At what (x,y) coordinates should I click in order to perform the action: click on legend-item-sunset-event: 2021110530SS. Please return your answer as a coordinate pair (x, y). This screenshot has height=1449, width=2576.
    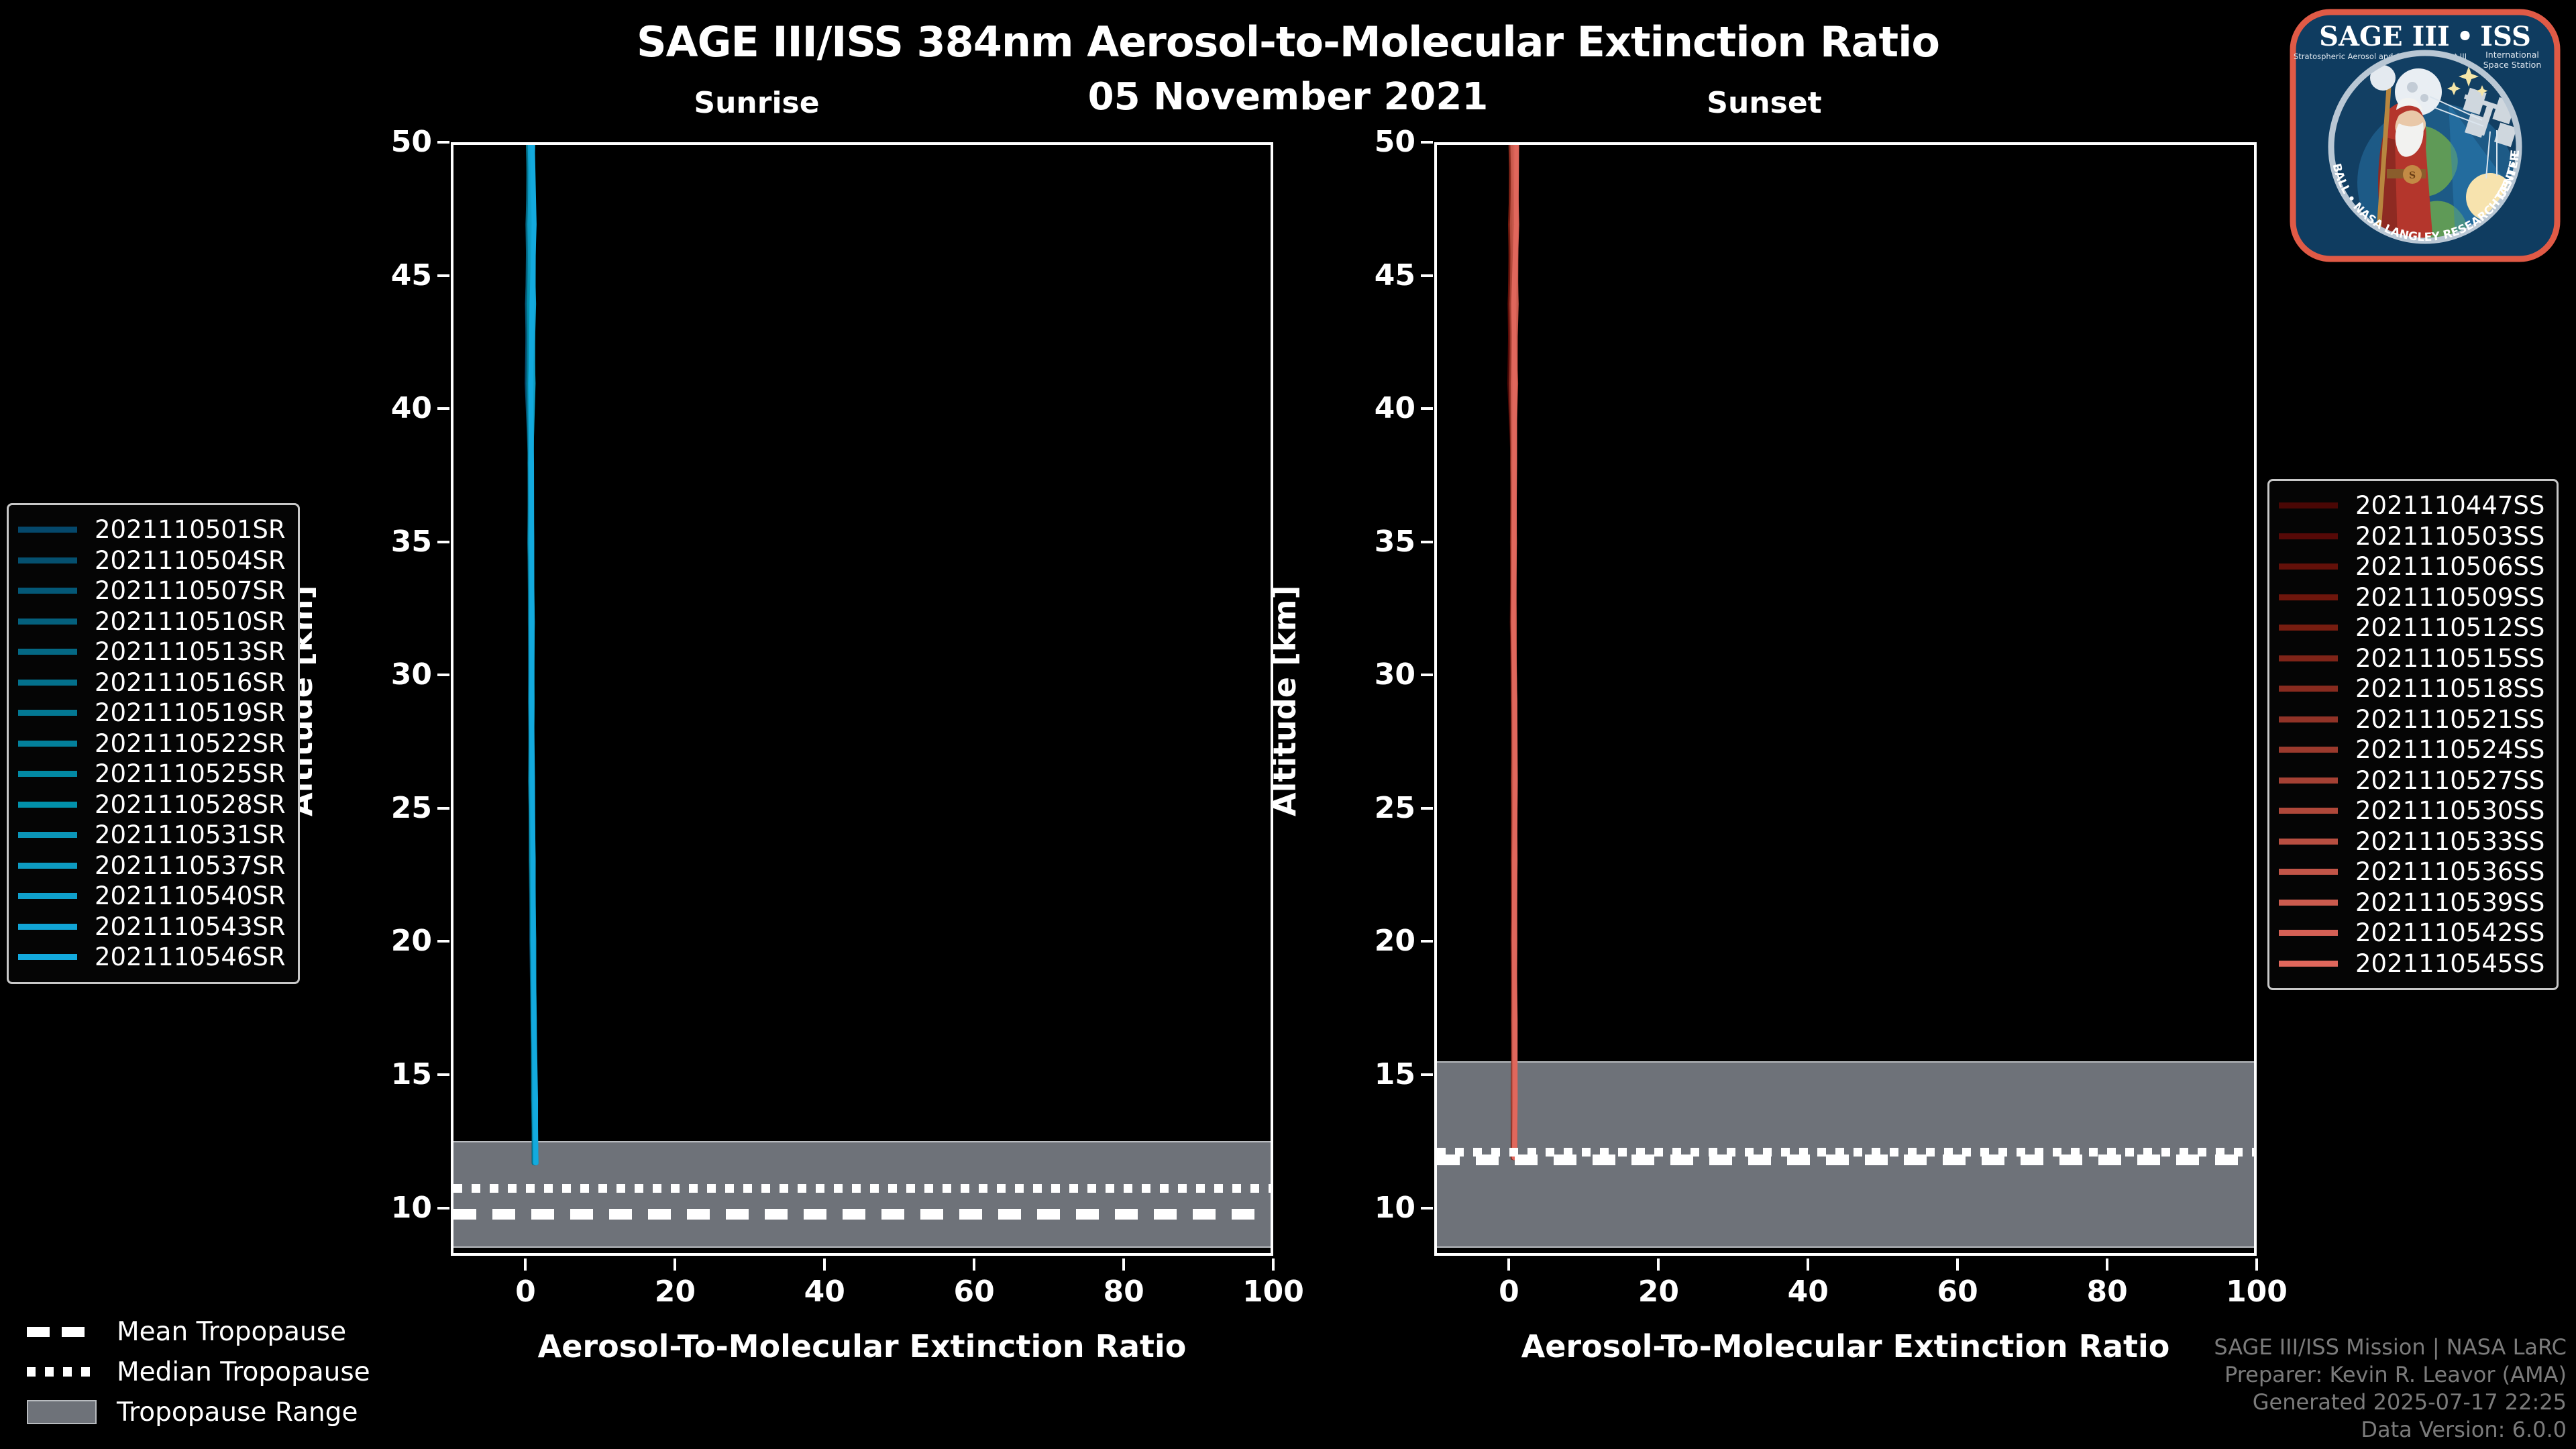
    Looking at the image, I should click on (2411, 811).